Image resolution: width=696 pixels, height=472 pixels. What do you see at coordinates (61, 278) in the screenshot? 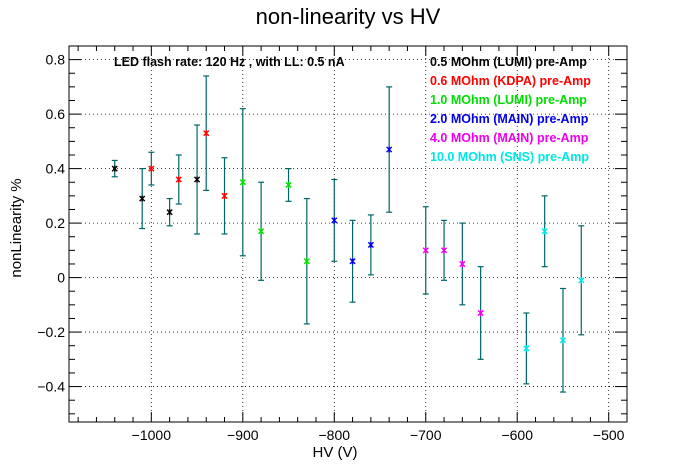
I see `y-tick-label: 0` at bounding box center [61, 278].